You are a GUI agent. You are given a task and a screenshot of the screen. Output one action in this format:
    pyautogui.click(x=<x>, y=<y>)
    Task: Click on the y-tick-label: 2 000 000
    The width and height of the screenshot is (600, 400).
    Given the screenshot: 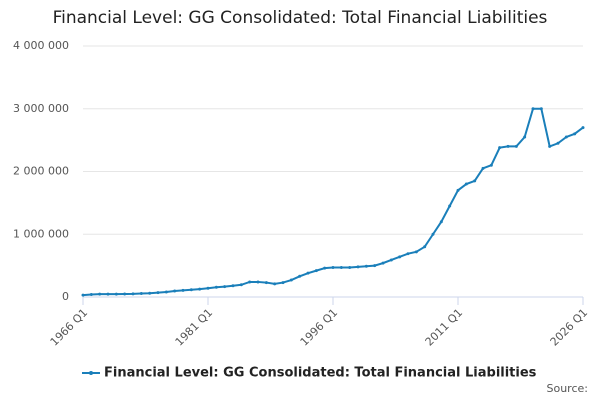 What is the action you would take?
    pyautogui.click(x=41, y=171)
    